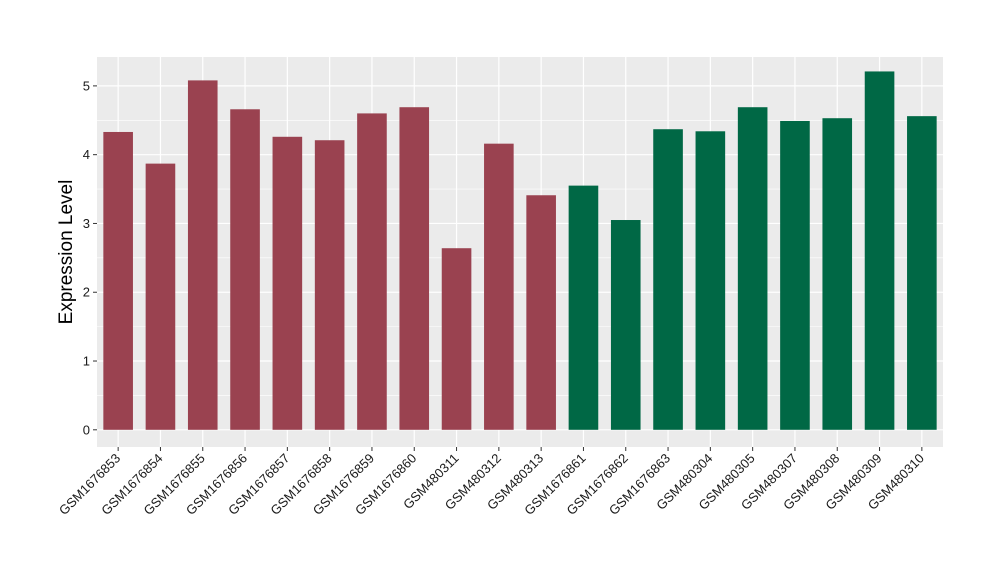 The height and width of the screenshot is (580, 1000). What do you see at coordinates (287, 283) in the screenshot?
I see `bar-gsm1676857` at bounding box center [287, 283].